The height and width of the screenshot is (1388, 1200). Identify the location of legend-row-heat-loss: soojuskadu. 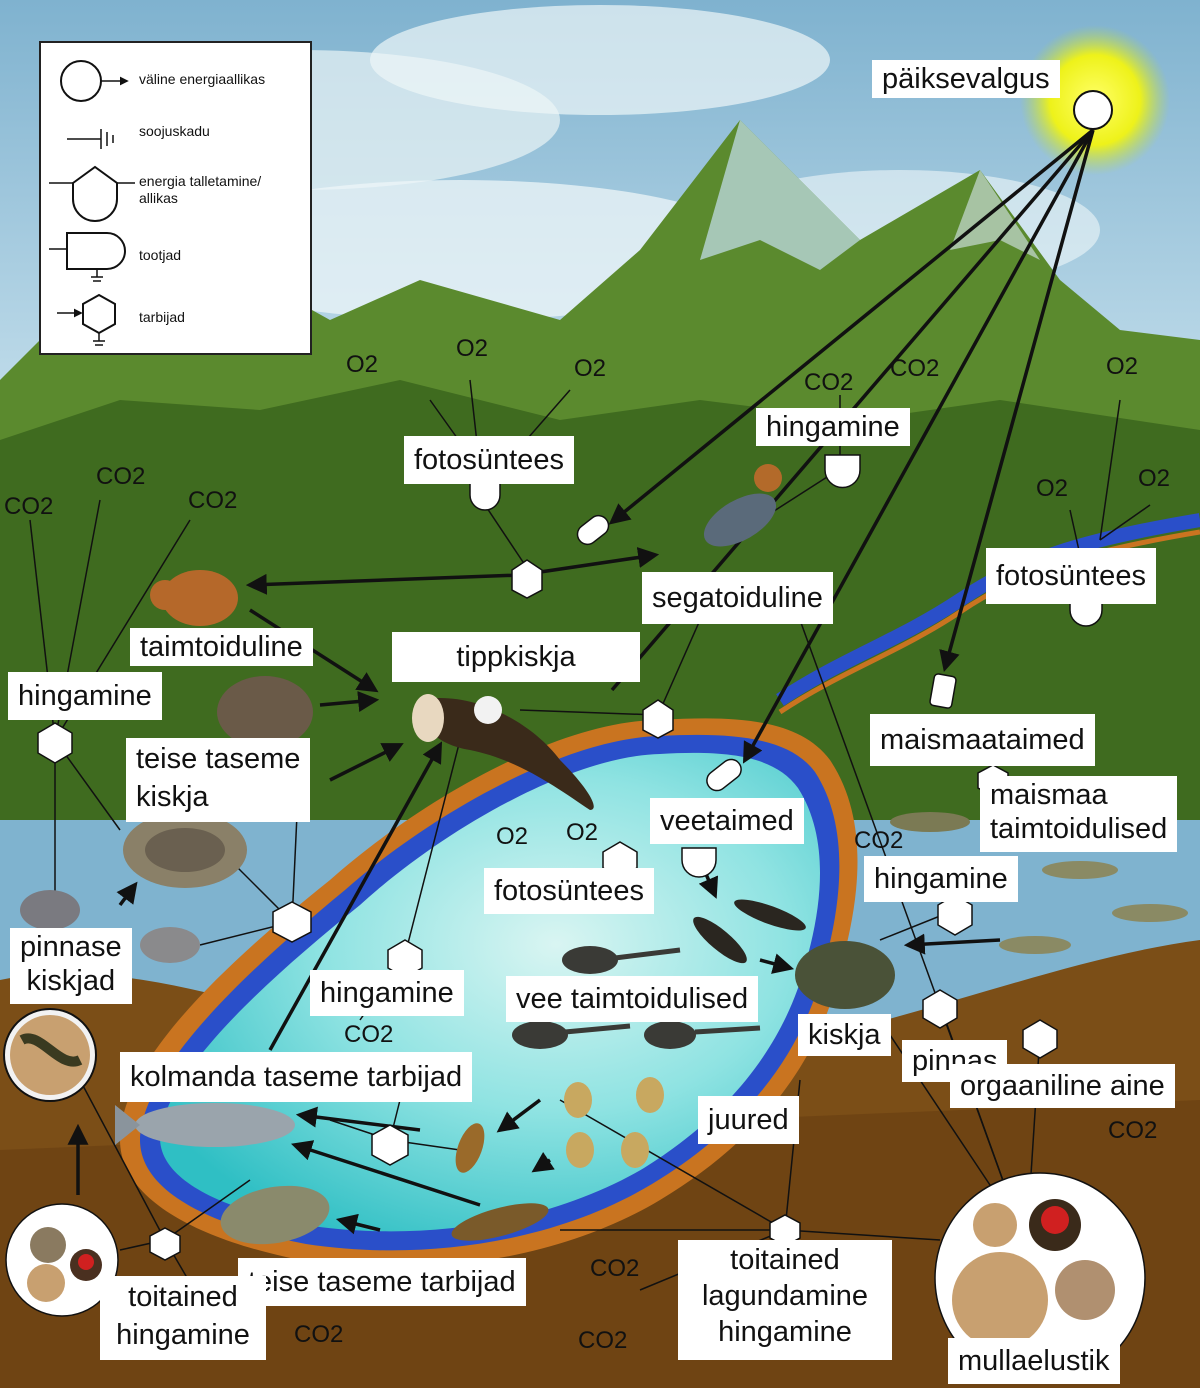
(176, 143).